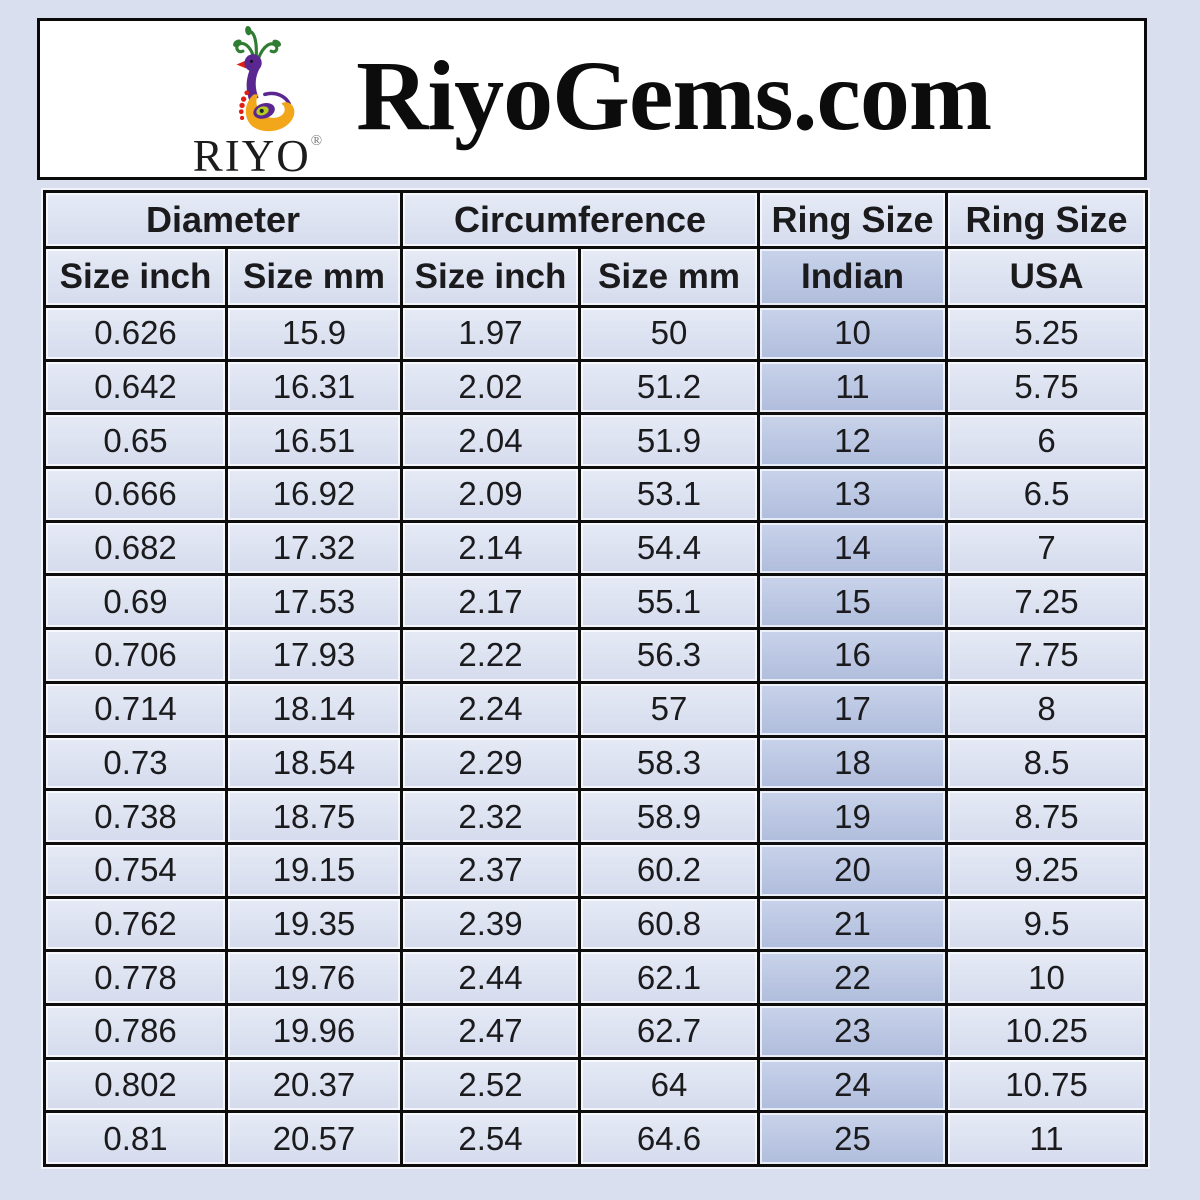  Describe the element at coordinates (853, 1031) in the screenshot. I see `cell: 23` at that location.